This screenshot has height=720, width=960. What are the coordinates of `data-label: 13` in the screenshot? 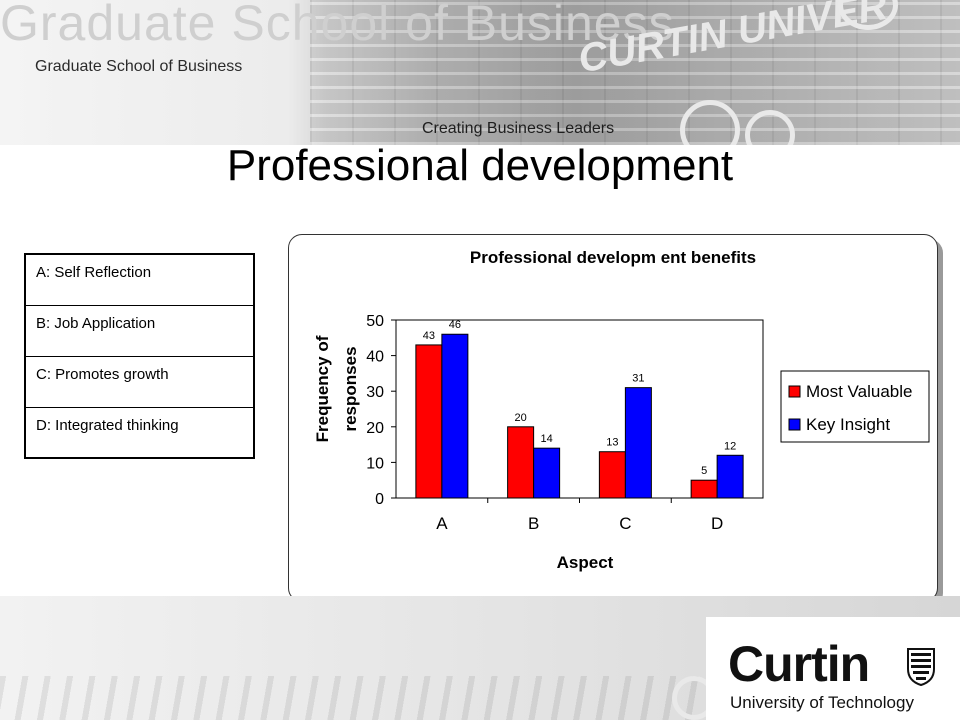 It's located at (612, 443).